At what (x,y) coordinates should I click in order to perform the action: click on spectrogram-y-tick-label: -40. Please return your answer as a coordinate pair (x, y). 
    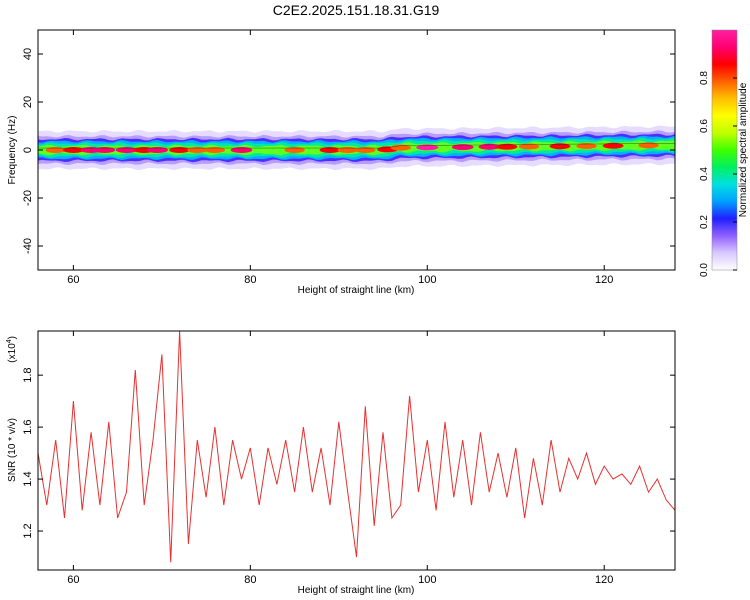
    Looking at the image, I should click on (28, 246).